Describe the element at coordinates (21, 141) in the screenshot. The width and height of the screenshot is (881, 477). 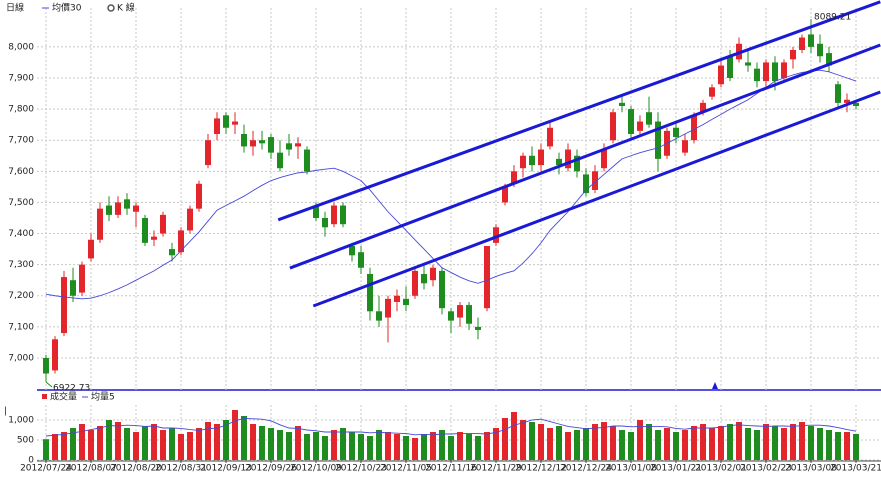
I see `y-tick-label: 7,700` at that location.